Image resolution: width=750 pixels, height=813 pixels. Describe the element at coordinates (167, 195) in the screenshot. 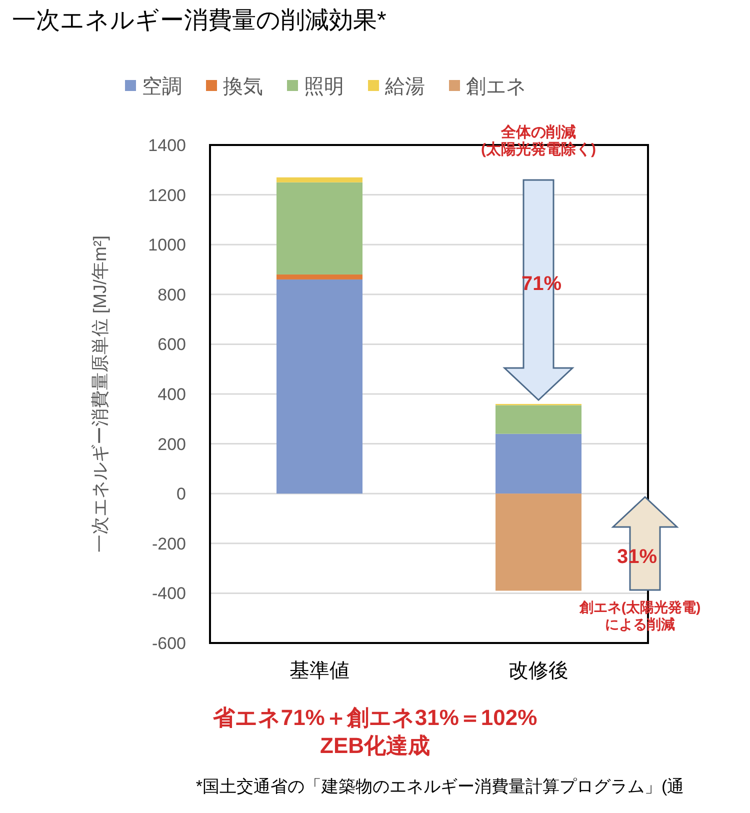

I see `y-tick-label: 1200` at that location.